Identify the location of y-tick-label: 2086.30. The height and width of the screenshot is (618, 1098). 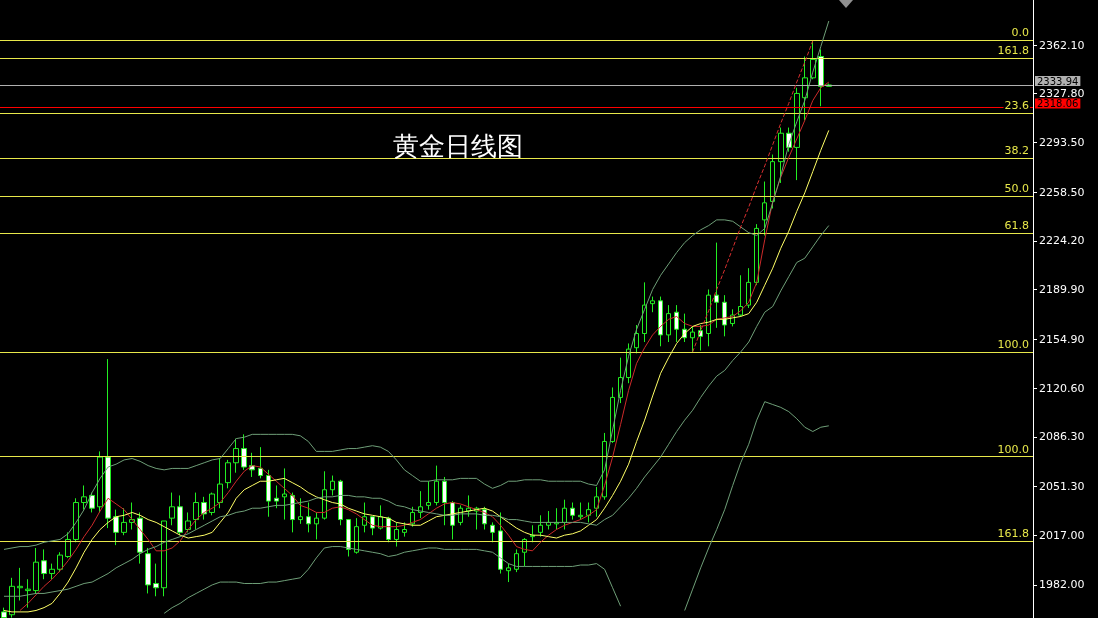
(1062, 437).